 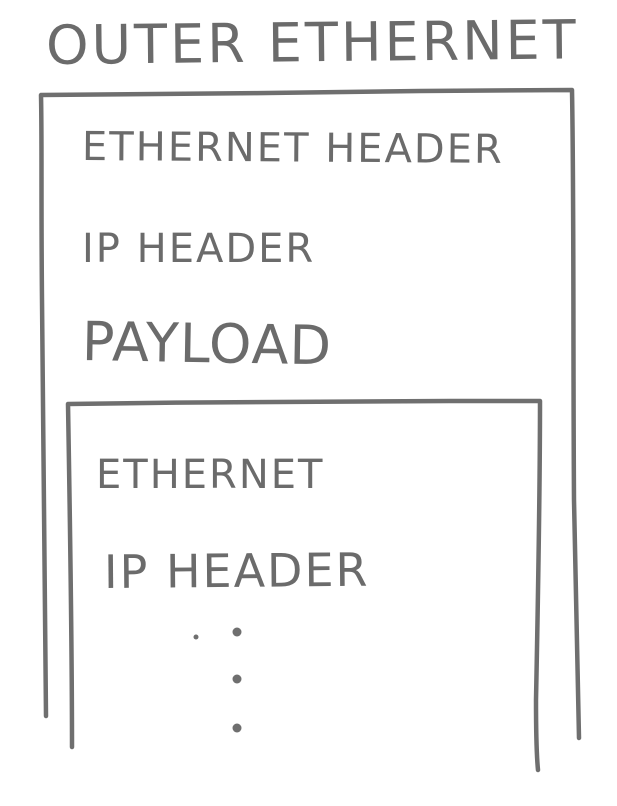 What do you see at coordinates (236, 570) in the screenshot?
I see `inner-ip-header-label: IP HEADER` at bounding box center [236, 570].